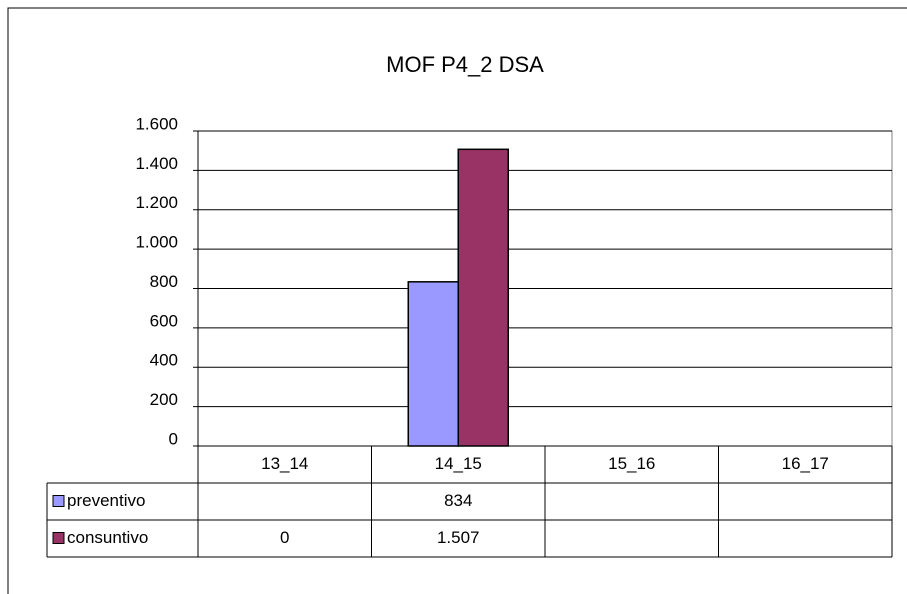 The image size is (907, 594). What do you see at coordinates (631, 463) in the screenshot?
I see `x-tick-label: 15_16` at bounding box center [631, 463].